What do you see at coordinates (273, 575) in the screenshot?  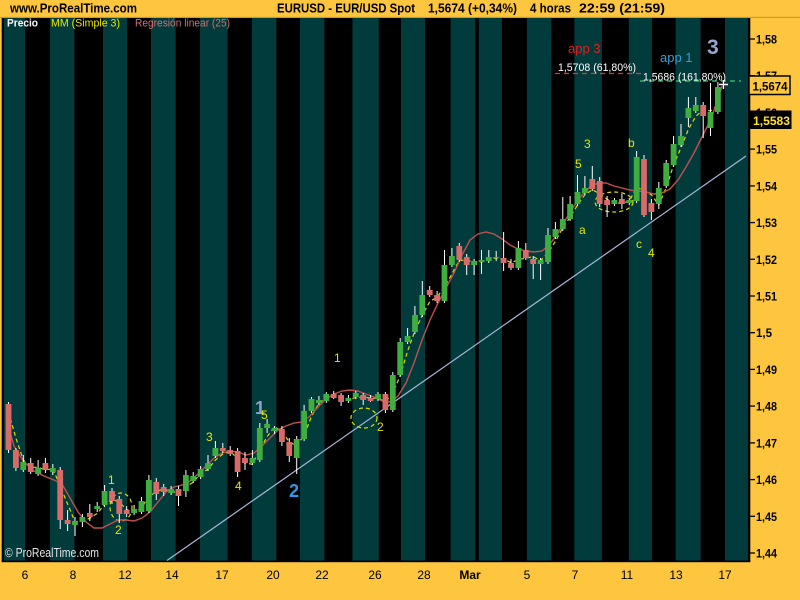 I see `svg-text: 20` at bounding box center [273, 575].